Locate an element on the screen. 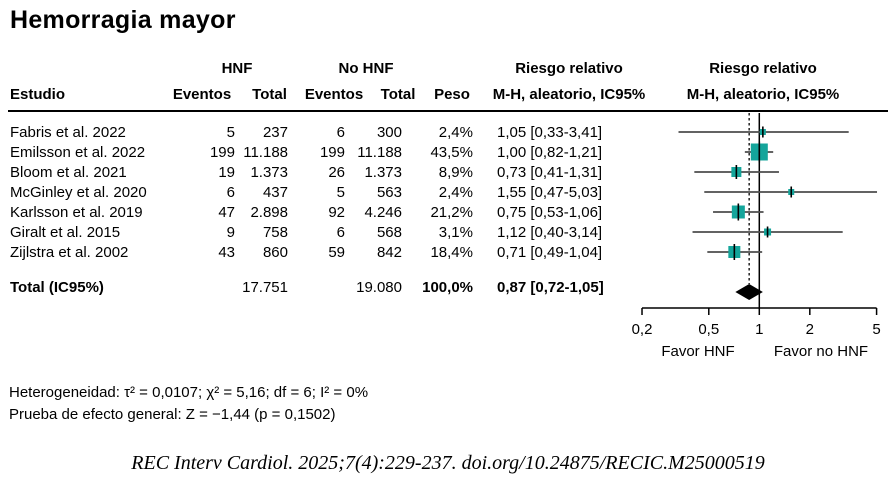  no-hnf-total: 563 is located at coordinates (389, 192).